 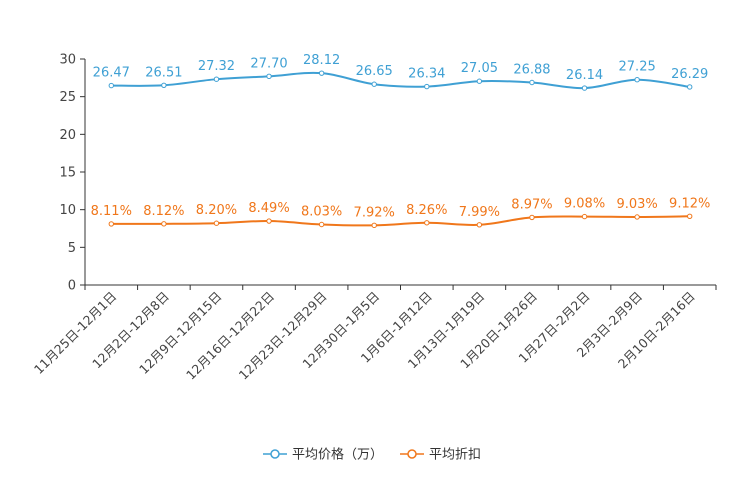 What do you see at coordinates (216, 66) in the screenshot?
I see `data-label: 27.32` at bounding box center [216, 66].